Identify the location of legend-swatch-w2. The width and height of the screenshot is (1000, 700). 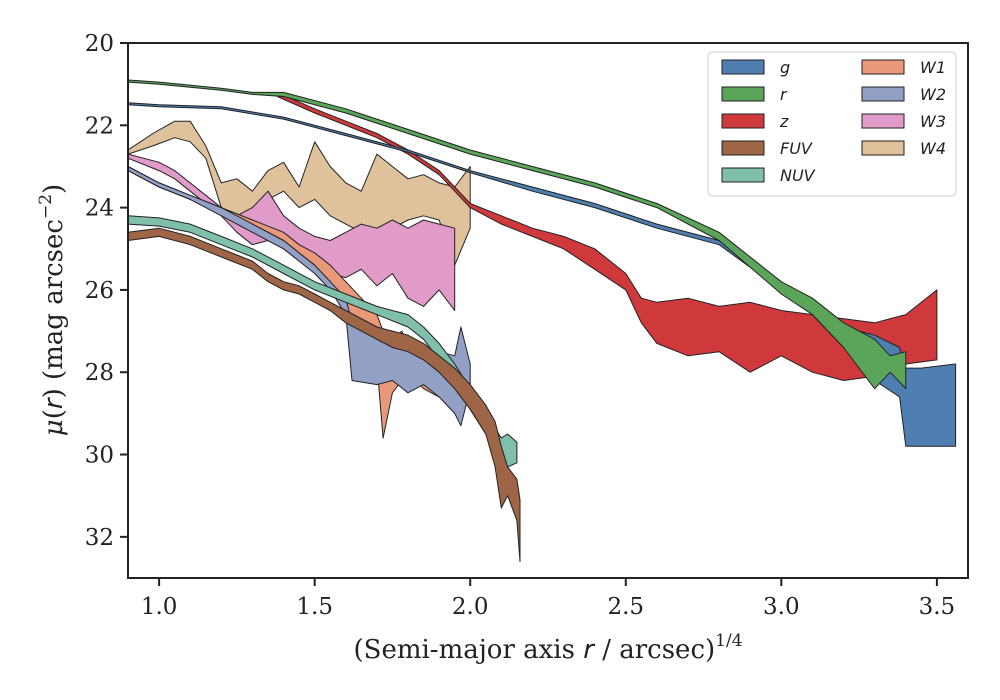
(883, 94).